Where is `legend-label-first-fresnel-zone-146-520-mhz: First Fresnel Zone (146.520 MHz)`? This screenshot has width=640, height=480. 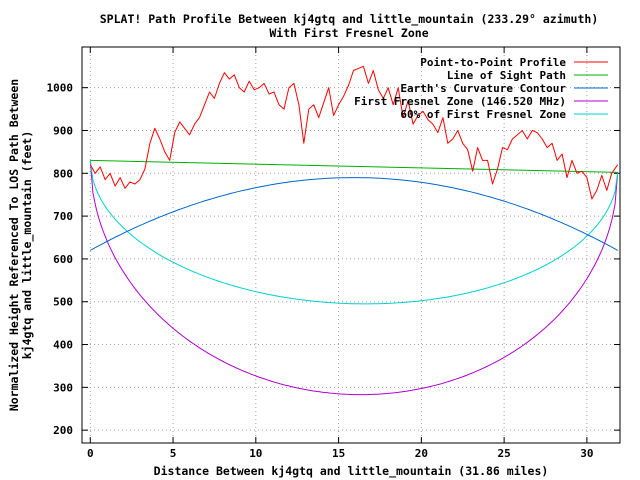 legend-label-first-fresnel-zone-146-520-mhz: First Fresnel Zone (146.520 MHz) is located at coordinates (460, 101).